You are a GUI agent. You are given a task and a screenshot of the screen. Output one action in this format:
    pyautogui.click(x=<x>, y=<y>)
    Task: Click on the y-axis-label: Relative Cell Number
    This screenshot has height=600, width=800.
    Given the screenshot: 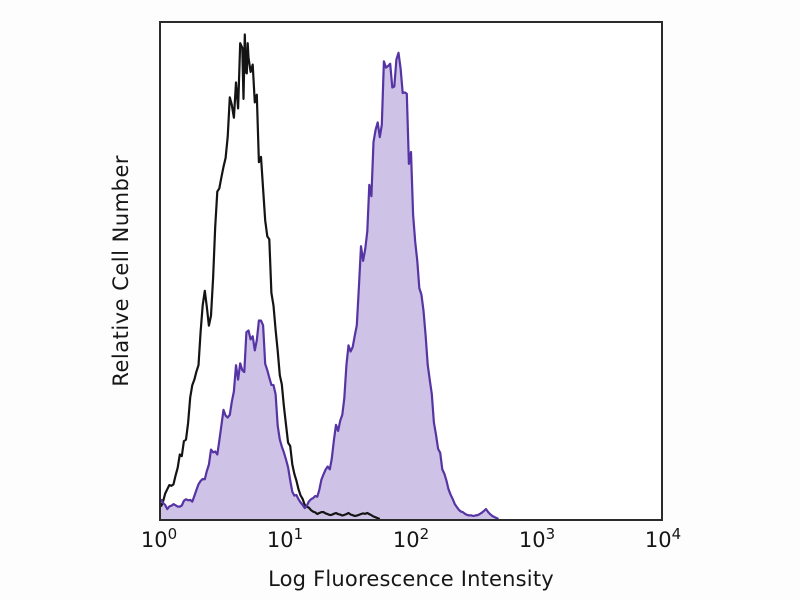 What is the action you would take?
    pyautogui.click(x=121, y=271)
    